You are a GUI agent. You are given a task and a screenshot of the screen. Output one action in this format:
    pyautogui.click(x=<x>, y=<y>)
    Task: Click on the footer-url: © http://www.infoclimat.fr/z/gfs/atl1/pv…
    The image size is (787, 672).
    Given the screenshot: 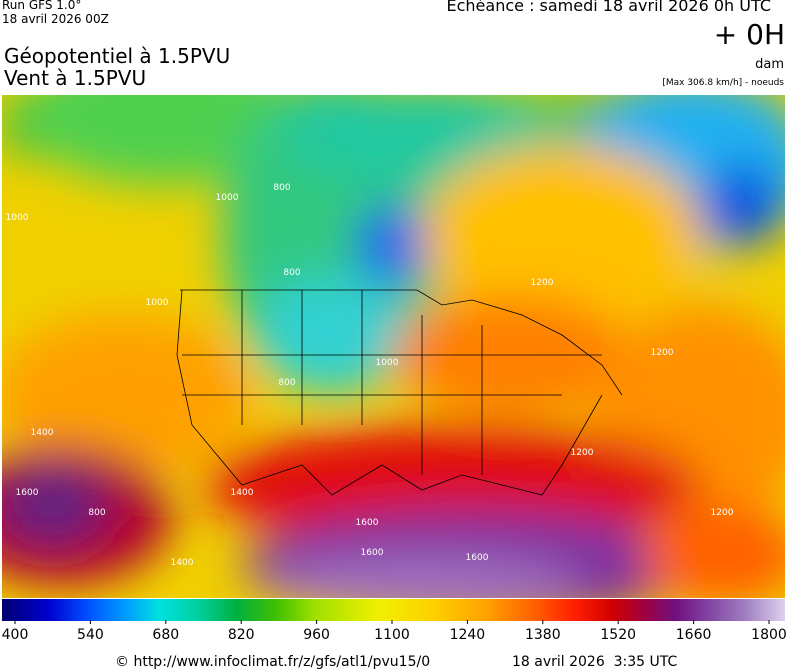 What is the action you would take?
    pyautogui.click(x=273, y=662)
    